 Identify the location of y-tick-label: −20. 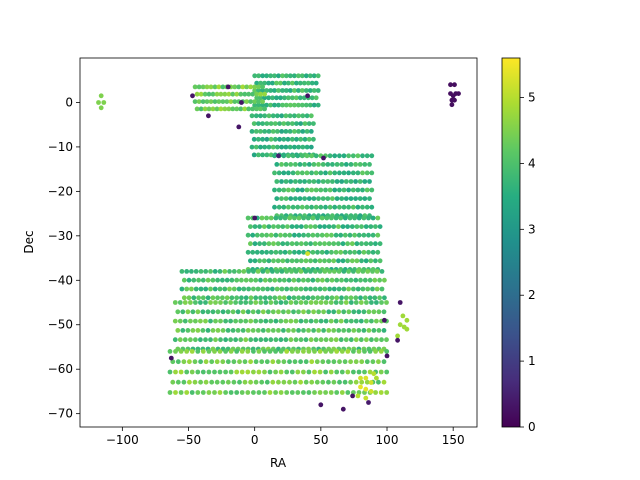
(60, 191).